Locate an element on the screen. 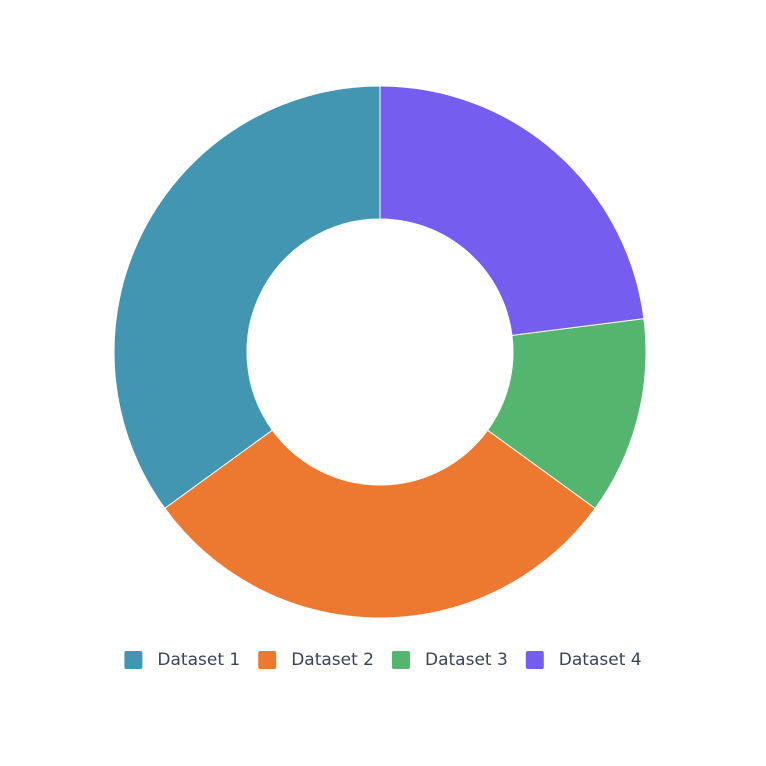 The height and width of the screenshot is (766, 766). legend-label: Dataset 1 is located at coordinates (198, 660).